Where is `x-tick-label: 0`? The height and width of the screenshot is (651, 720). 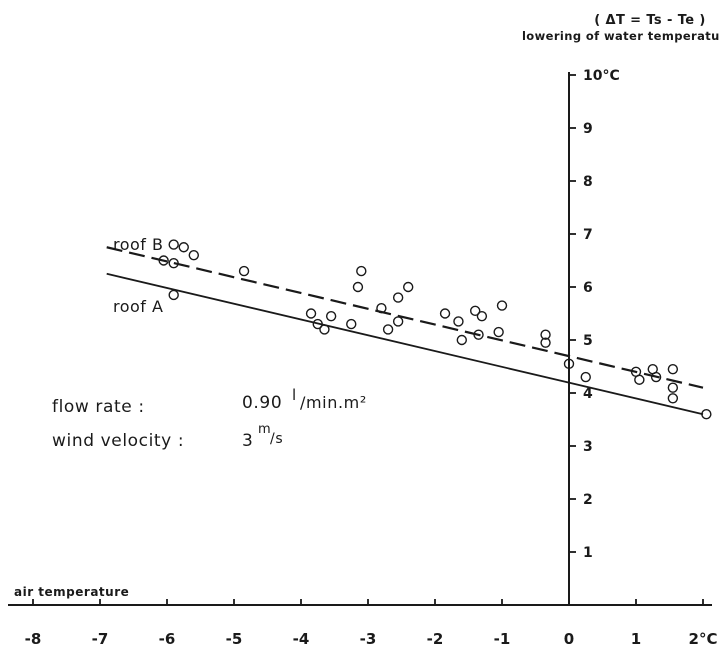 x-tick-label: 0 is located at coordinates (569, 639).